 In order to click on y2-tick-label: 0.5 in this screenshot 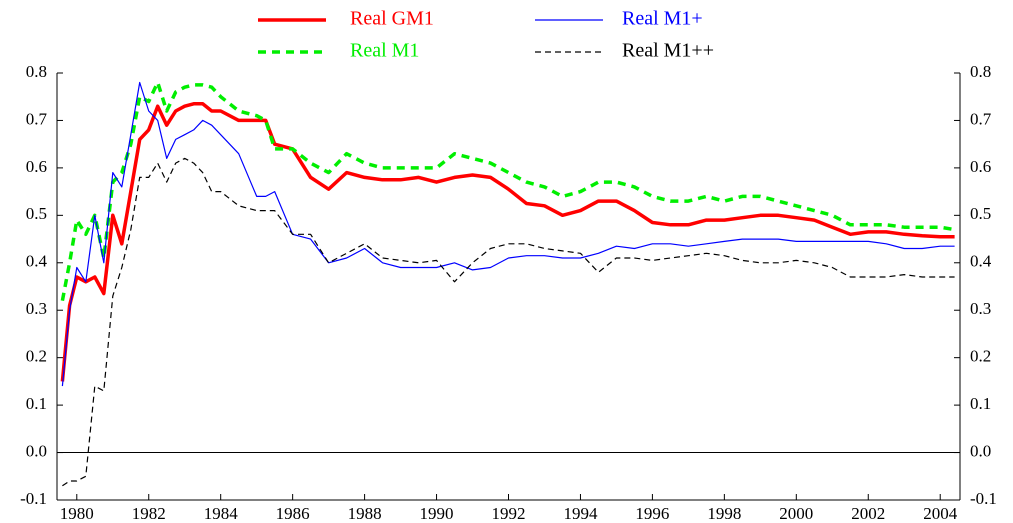, I will do `click(980, 213)`.